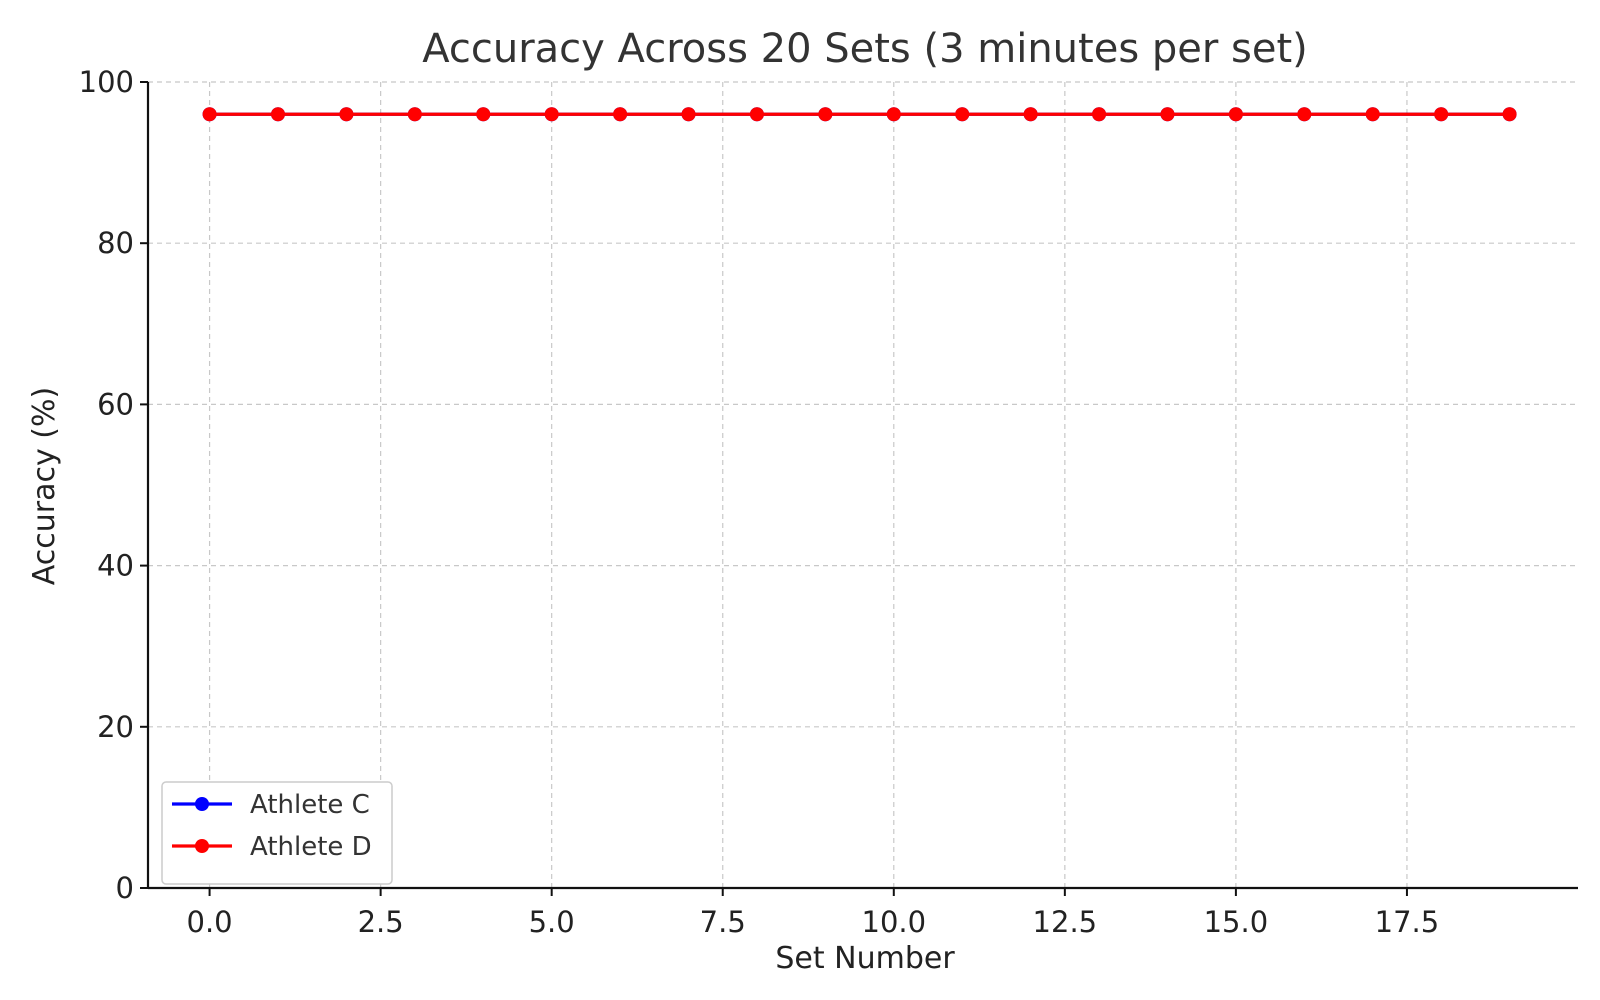 The width and height of the screenshot is (1600, 1000). What do you see at coordinates (865, 958) in the screenshot?
I see `x-axis-label: Set Number` at bounding box center [865, 958].